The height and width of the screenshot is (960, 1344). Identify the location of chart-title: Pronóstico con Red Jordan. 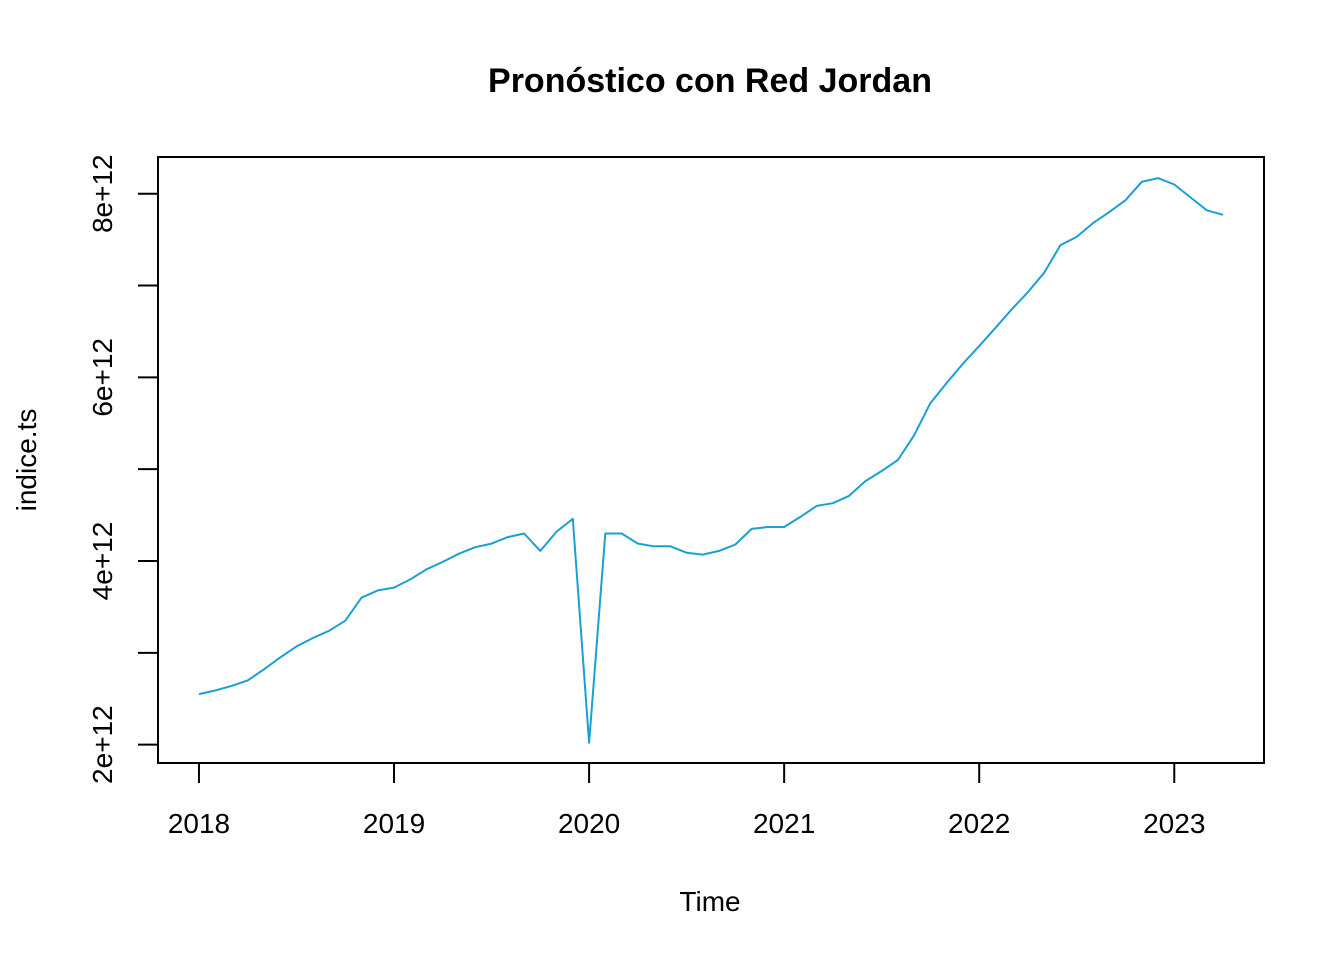
(710, 81).